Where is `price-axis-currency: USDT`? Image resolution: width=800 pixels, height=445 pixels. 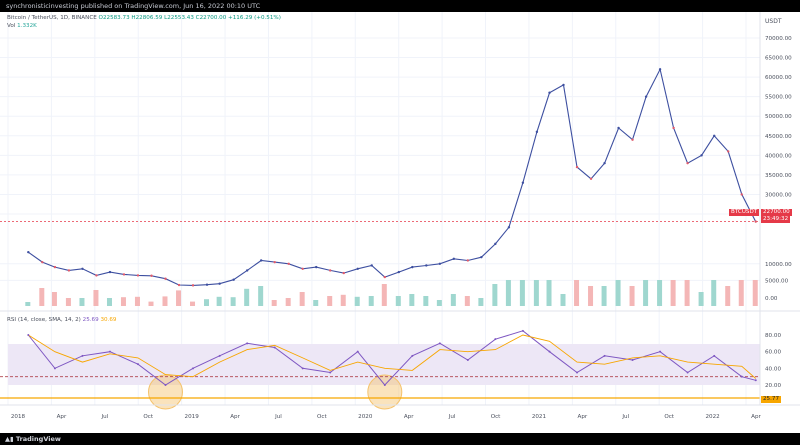 price-axis-currency: USDT is located at coordinates (773, 21).